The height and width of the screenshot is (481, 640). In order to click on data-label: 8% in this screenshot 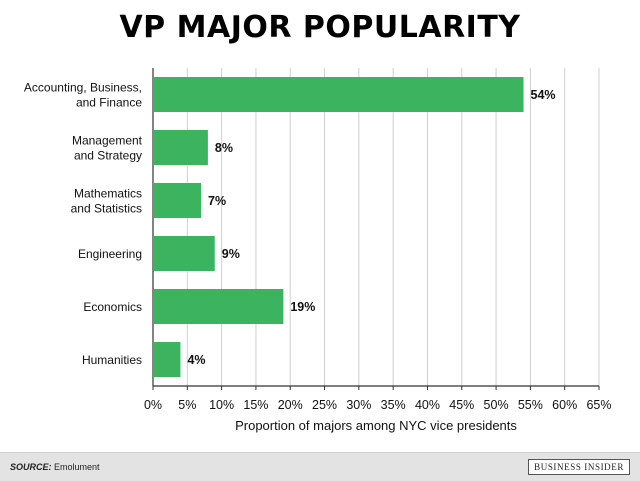, I will do `click(224, 148)`.